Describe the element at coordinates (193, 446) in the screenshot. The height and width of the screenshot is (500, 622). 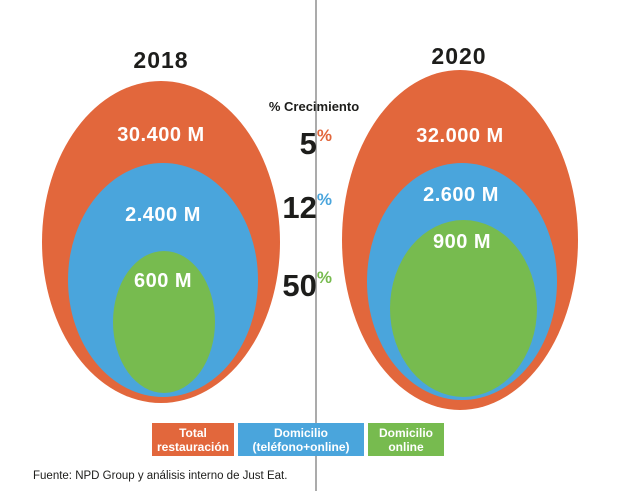
I see `legend-label-line: restauración` at that location.